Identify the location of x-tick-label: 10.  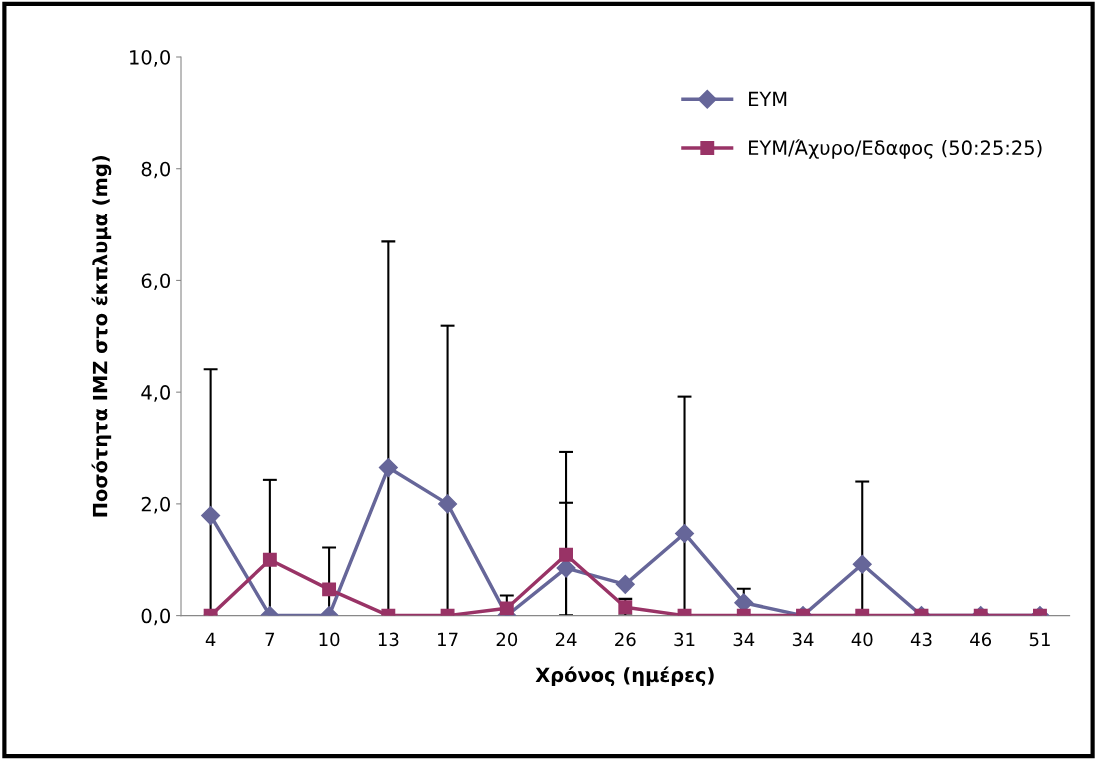
(329, 639).